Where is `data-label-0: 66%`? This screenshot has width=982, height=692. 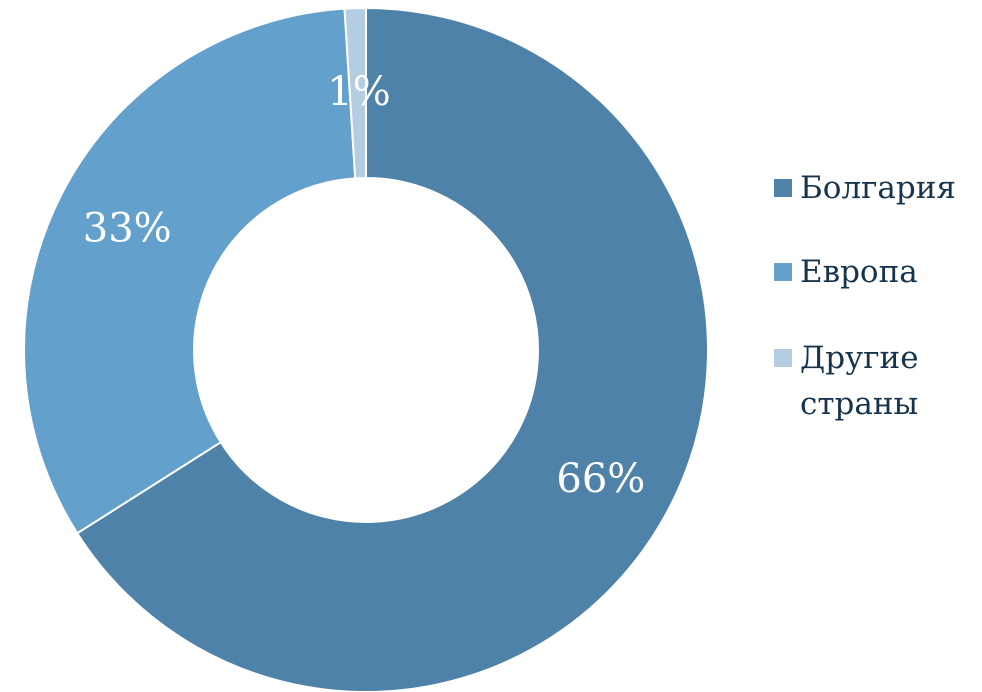
data-label-0: 66% is located at coordinates (600, 479).